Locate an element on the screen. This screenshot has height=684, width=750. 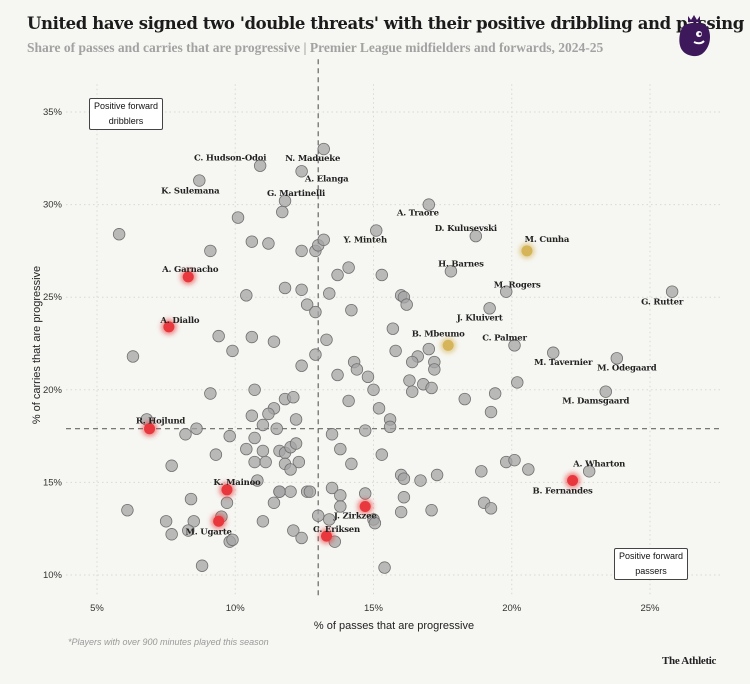
point-label: Y. Minteh is located at coordinates (365, 241).